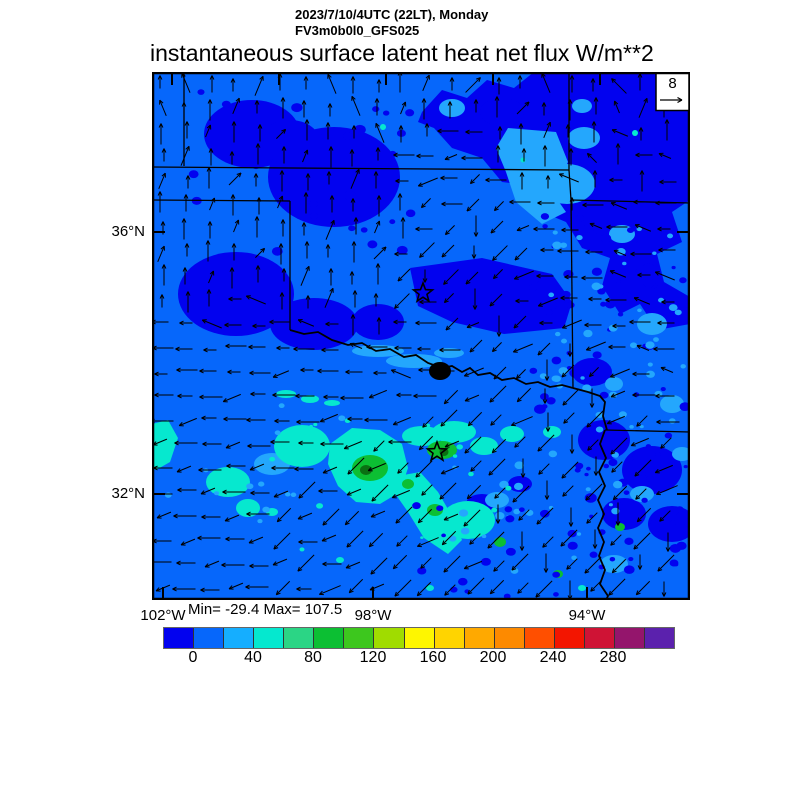  Describe the element at coordinates (587, 615) in the screenshot. I see `lon-axis-label: 94°W` at that location.